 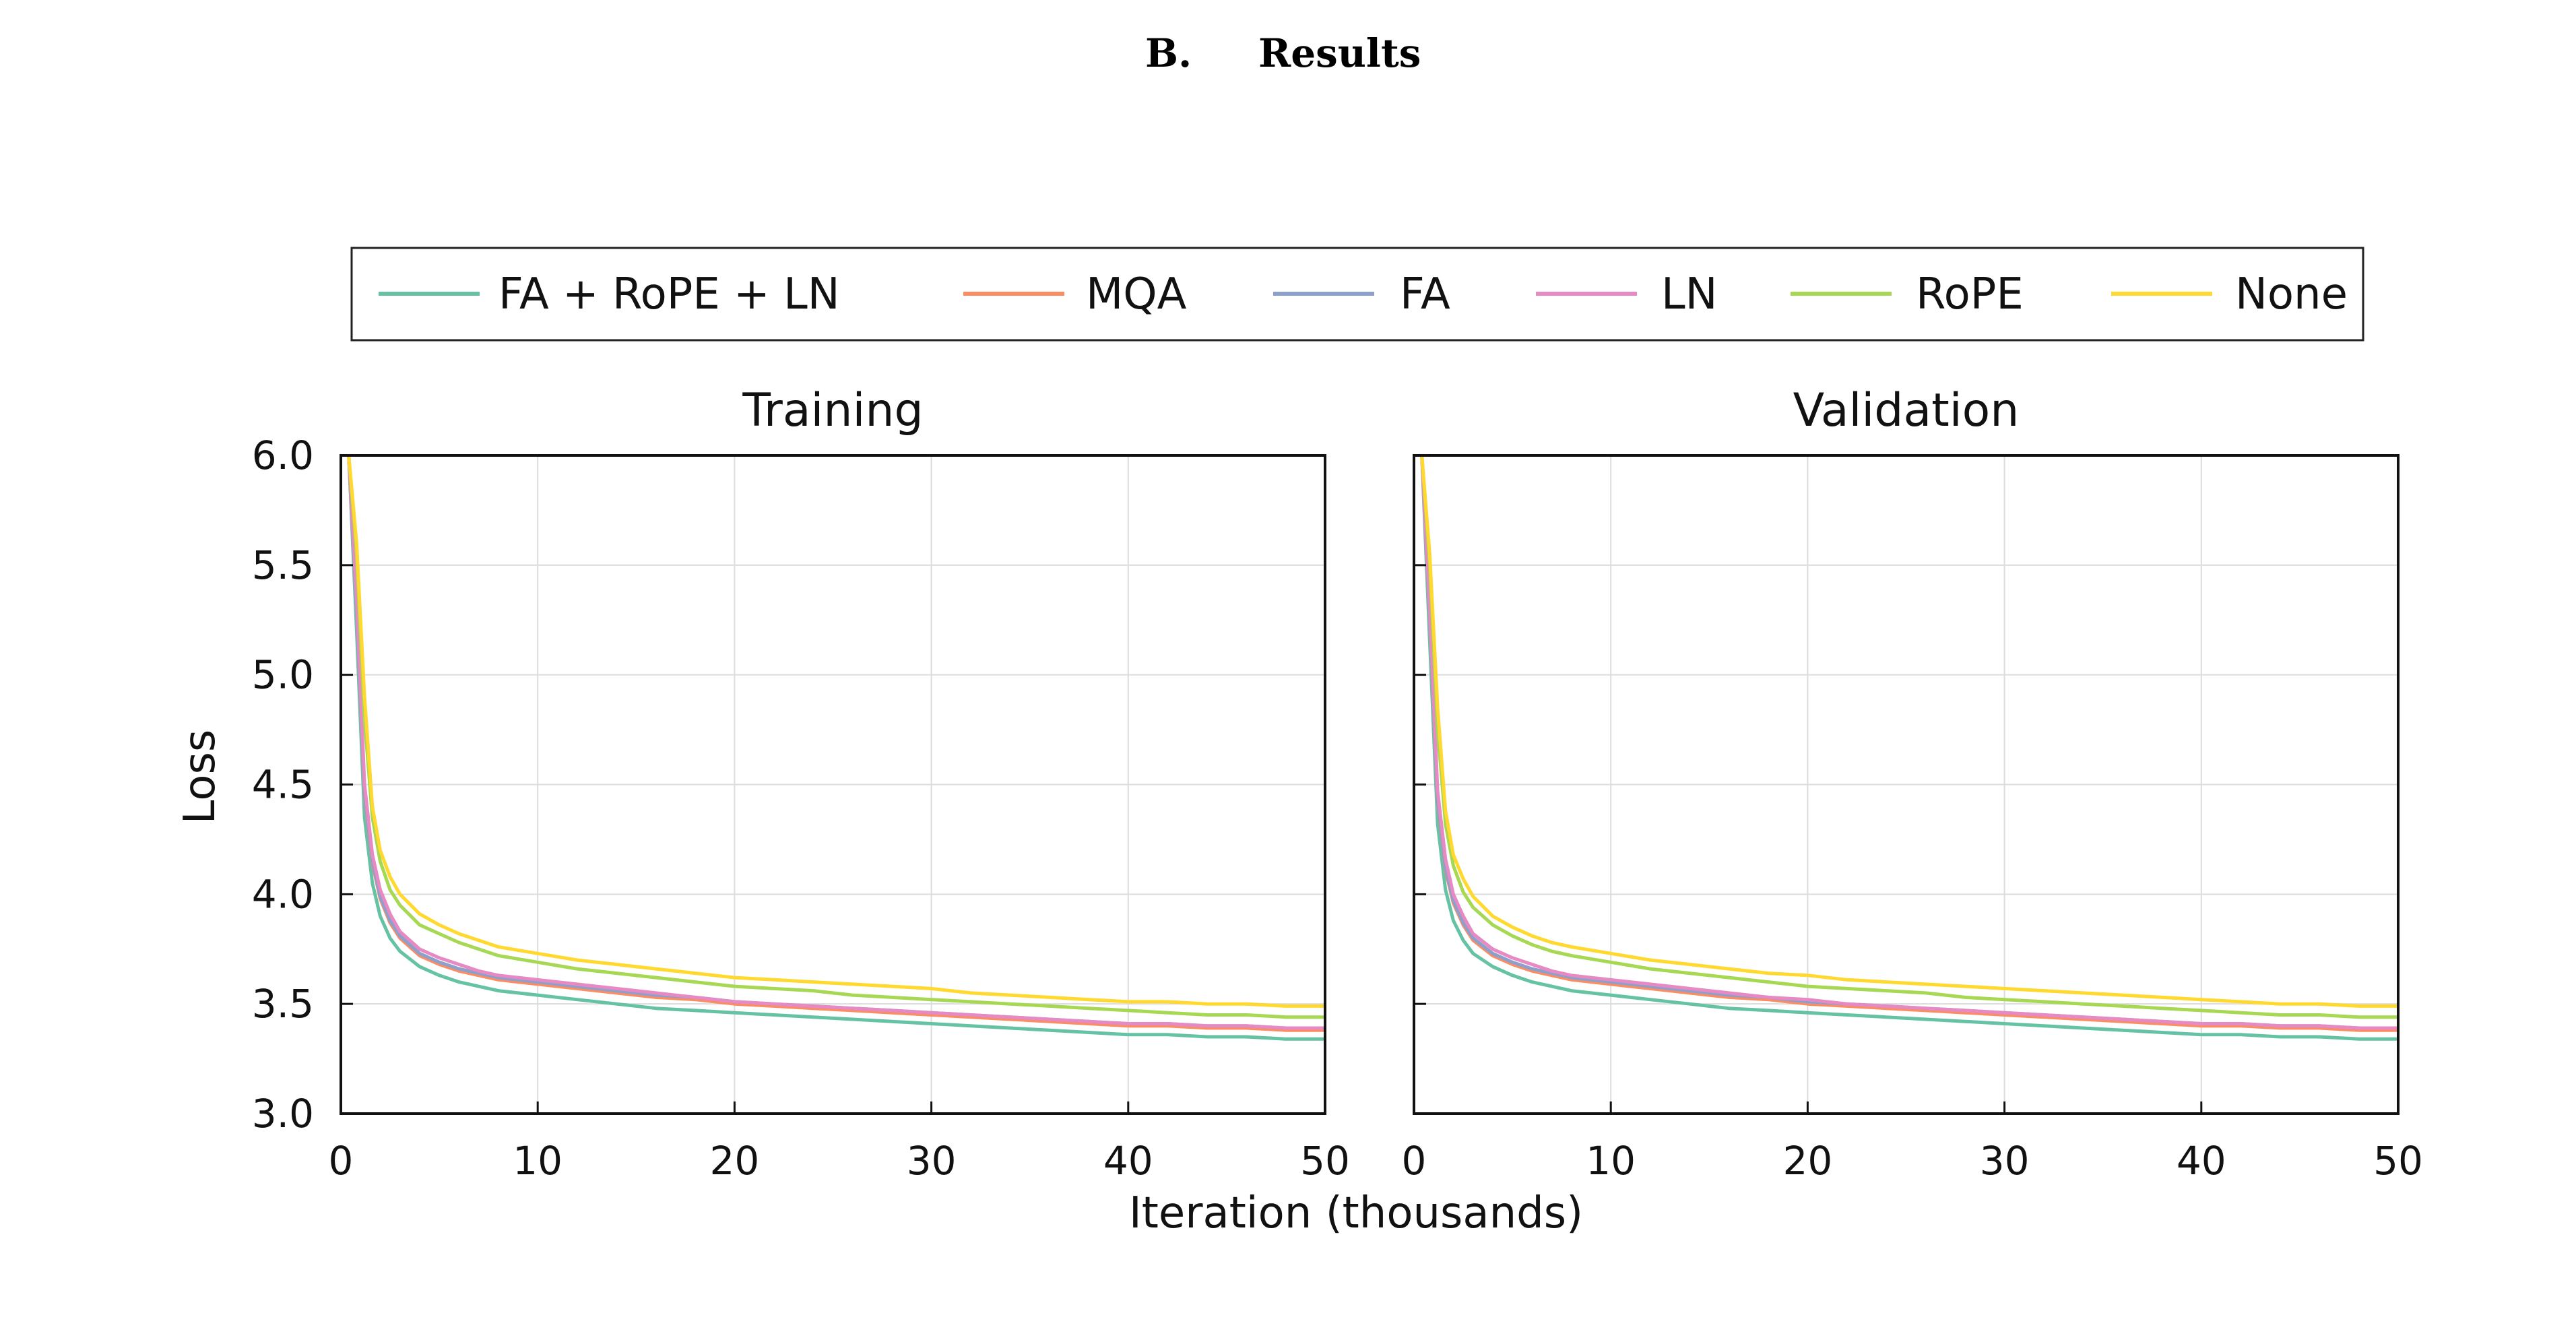 What do you see at coordinates (932, 1161) in the screenshot?
I see `training-xtick-label-30: 30` at bounding box center [932, 1161].